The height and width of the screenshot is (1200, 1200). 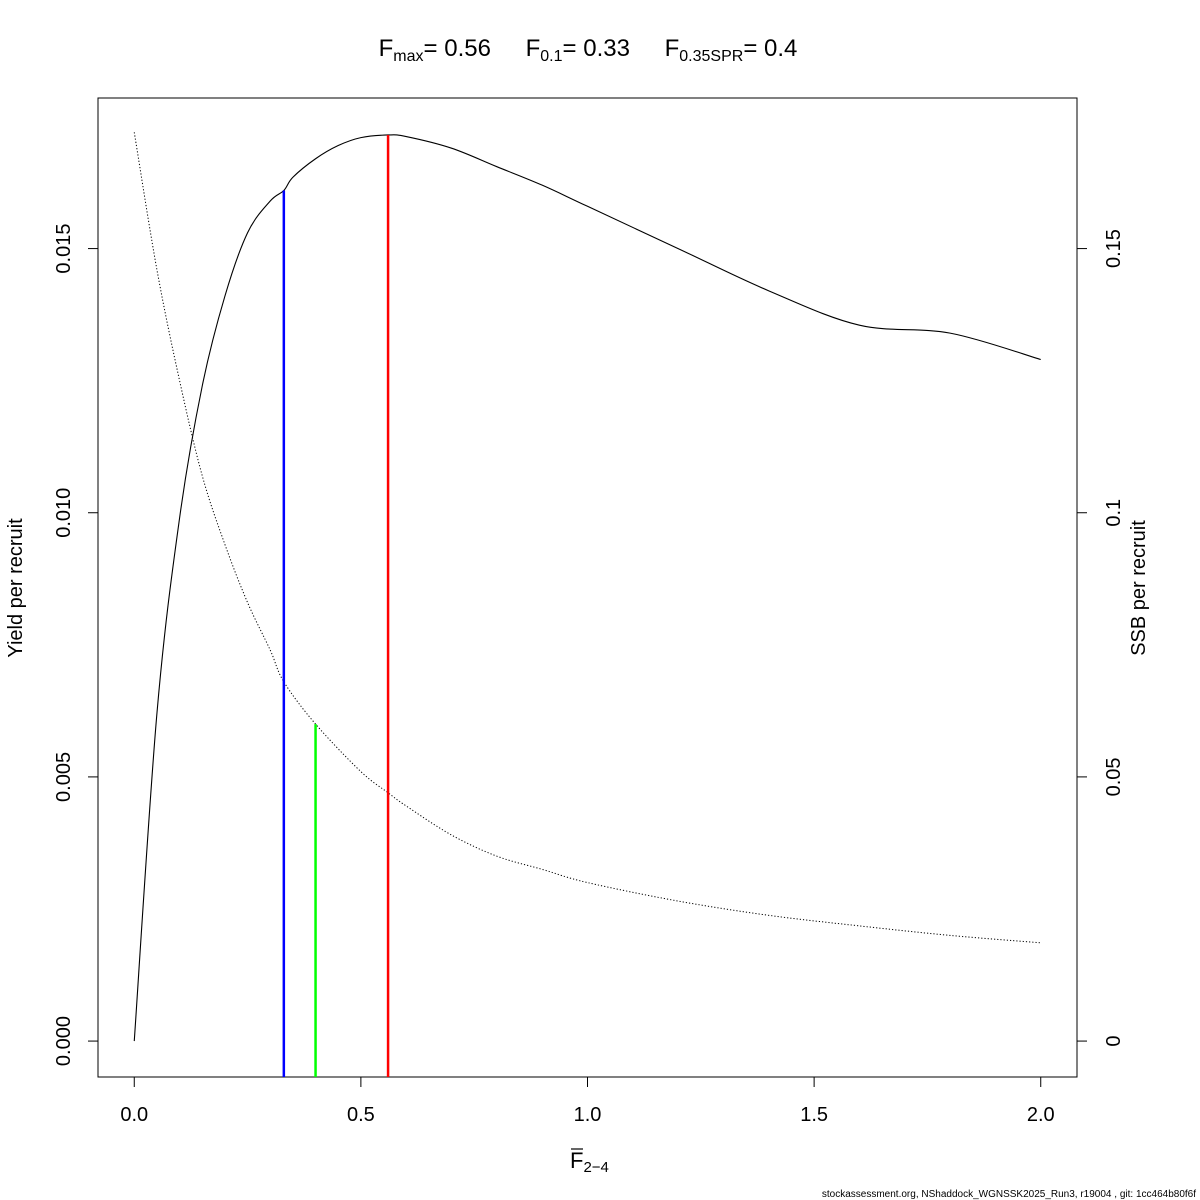 What do you see at coordinates (75, 645) in the screenshot?
I see `y-axis-left: 0.000 0.005 0.010 0.015` at bounding box center [75, 645].